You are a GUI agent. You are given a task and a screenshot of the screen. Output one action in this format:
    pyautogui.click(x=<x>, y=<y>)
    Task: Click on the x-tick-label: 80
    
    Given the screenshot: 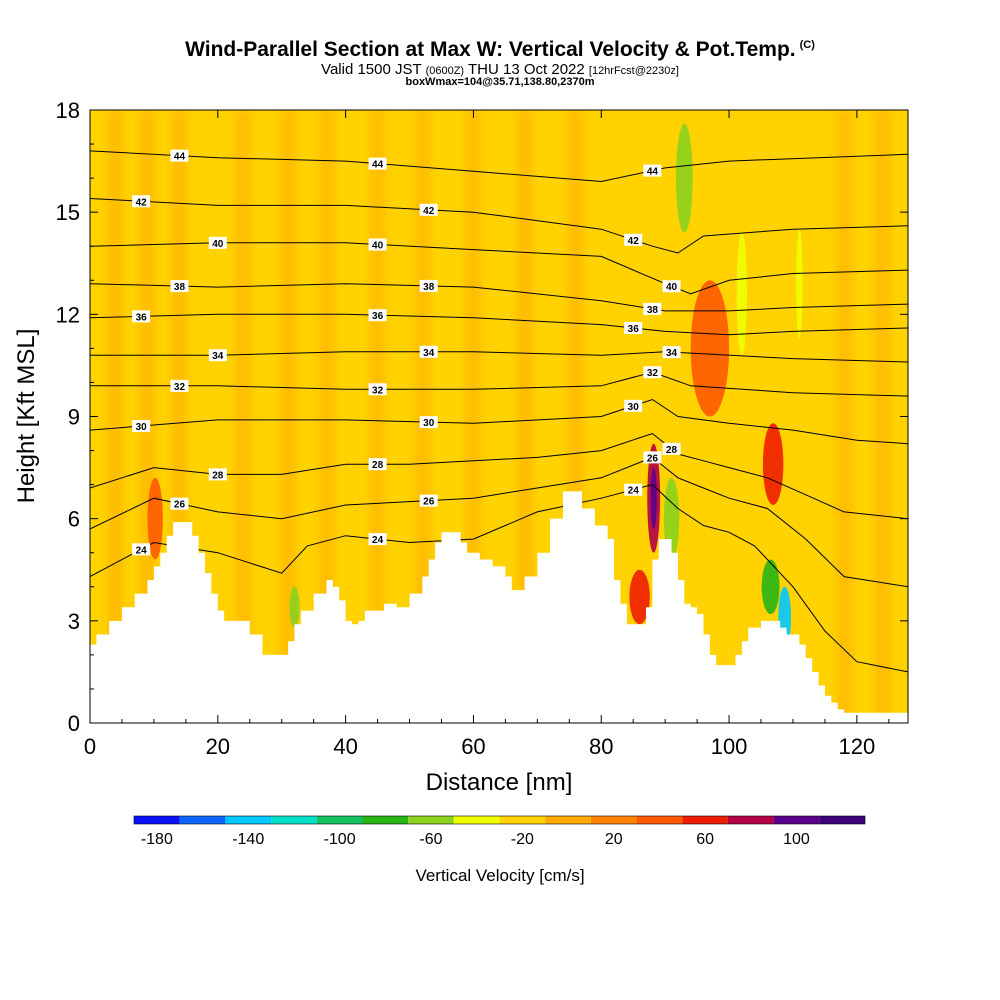 What is the action you would take?
    pyautogui.click(x=601, y=746)
    